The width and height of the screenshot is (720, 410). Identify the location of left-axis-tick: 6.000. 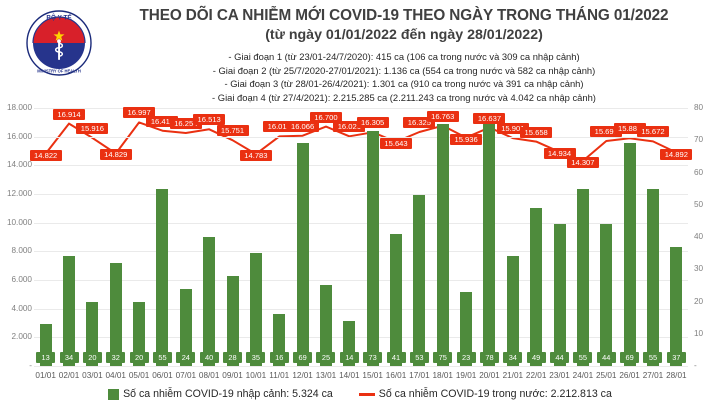
(22, 279).